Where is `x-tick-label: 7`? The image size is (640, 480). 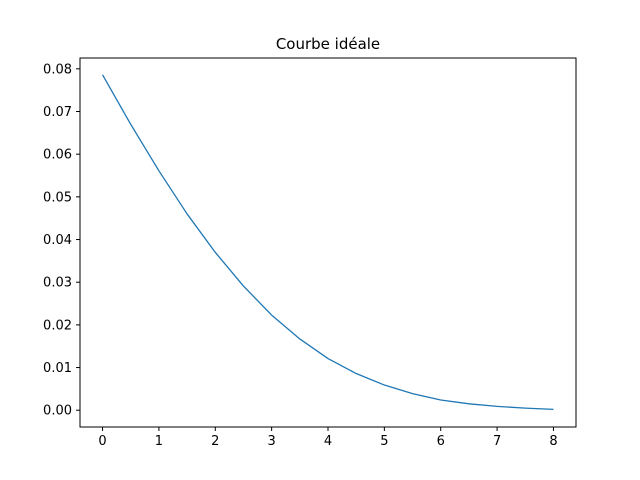 x-tick-label: 7 is located at coordinates (497, 441).